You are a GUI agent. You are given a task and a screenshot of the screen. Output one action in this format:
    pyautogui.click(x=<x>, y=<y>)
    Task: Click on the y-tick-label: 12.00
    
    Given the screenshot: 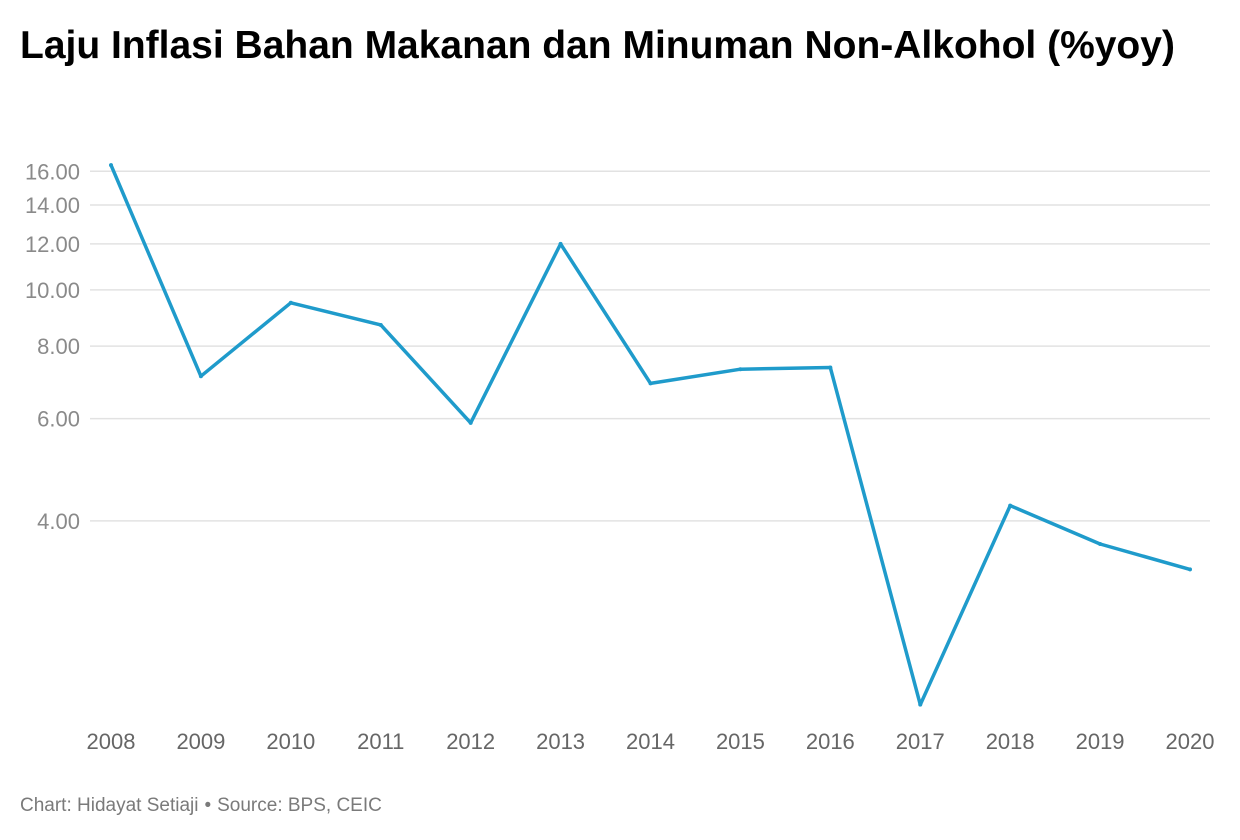 What is the action you would take?
    pyautogui.click(x=52, y=244)
    